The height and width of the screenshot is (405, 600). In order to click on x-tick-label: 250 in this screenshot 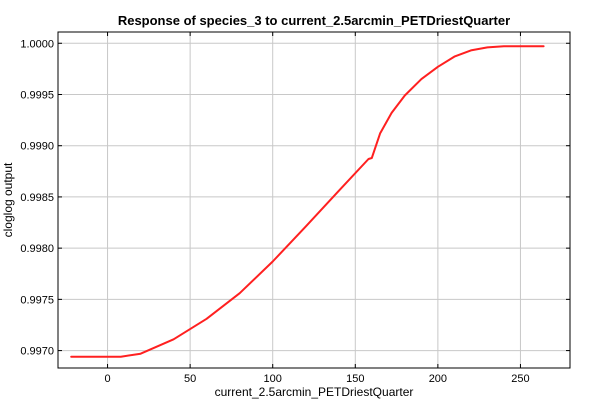, I will do `click(520, 379)`.